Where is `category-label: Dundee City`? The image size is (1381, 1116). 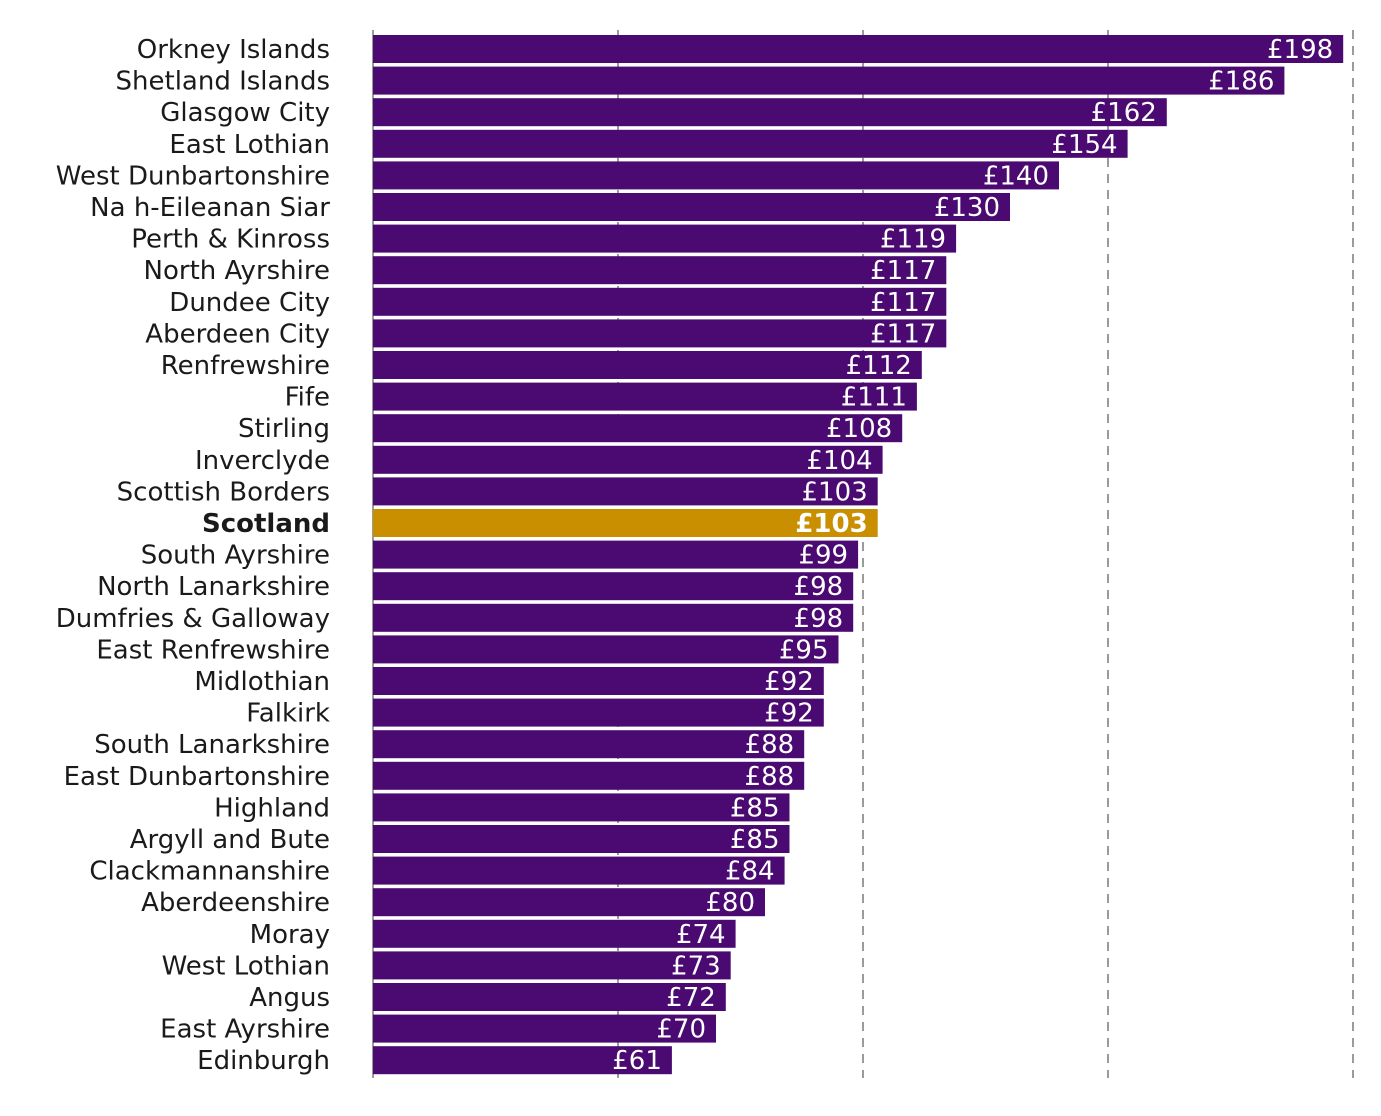
category-label: Dundee City is located at coordinates (249, 303).